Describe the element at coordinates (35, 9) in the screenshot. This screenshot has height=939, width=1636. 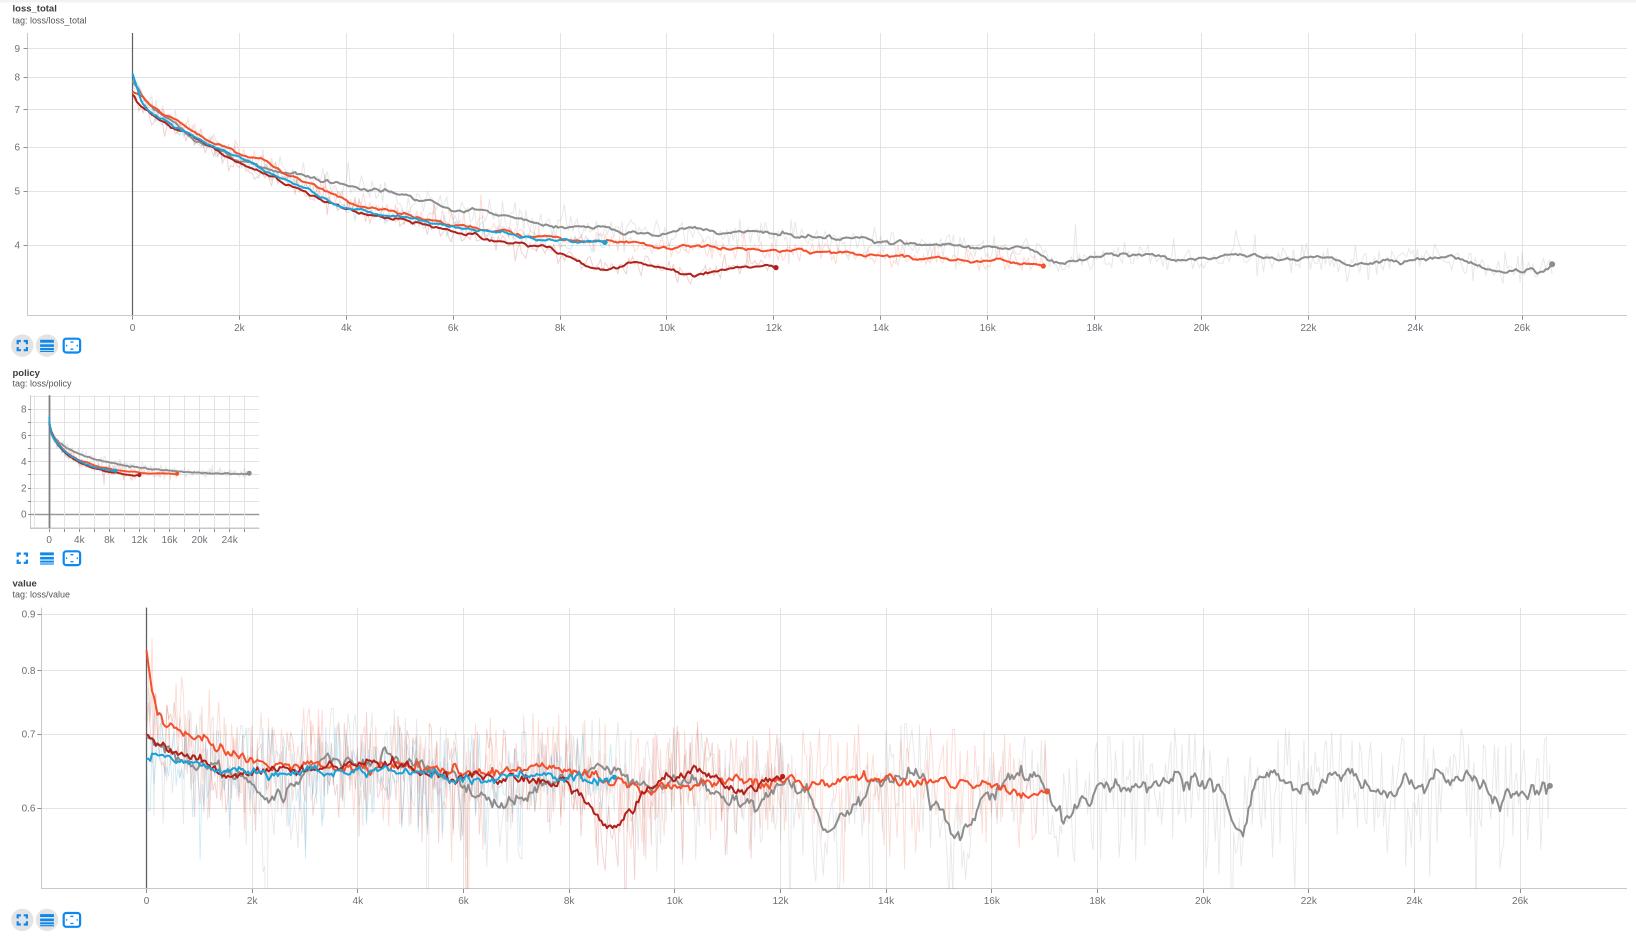
I see `svg-text: loss_total` at that location.